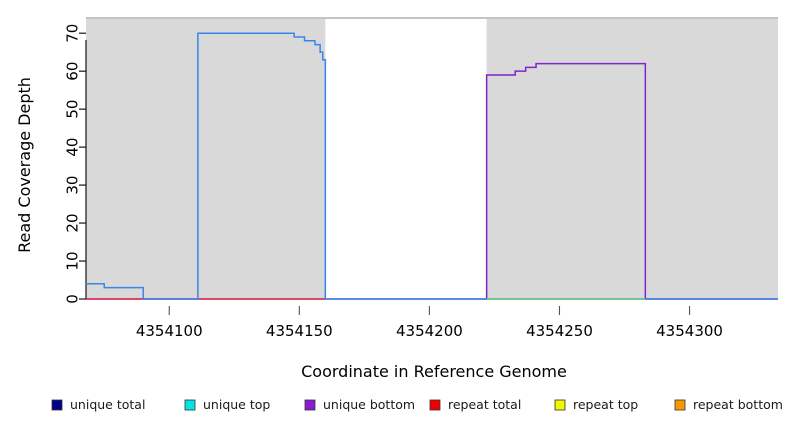 This screenshot has height=432, width=792. I want to click on y-tick-label: 50, so click(73, 109).